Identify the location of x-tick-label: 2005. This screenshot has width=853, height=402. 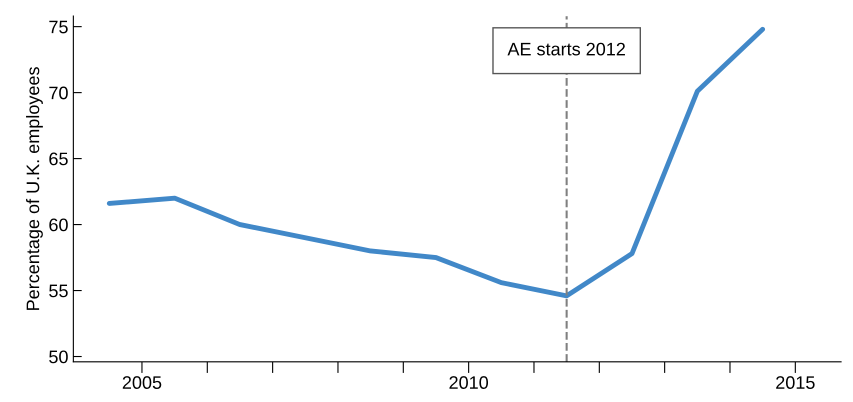
(142, 382).